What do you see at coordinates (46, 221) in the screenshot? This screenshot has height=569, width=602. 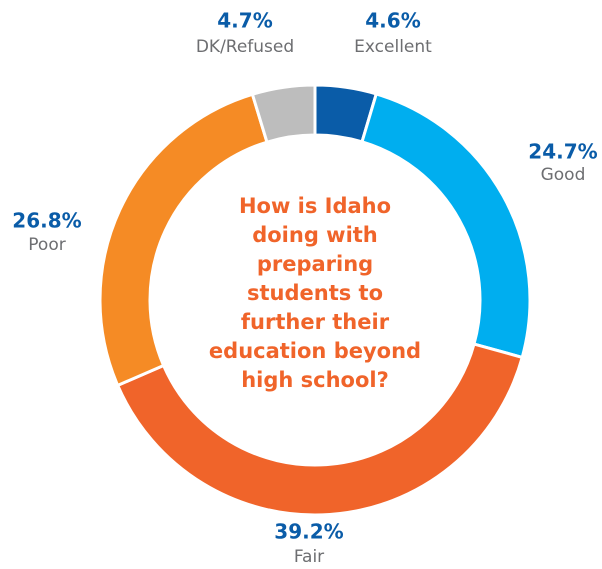 I see `value-label: 26.8%` at bounding box center [46, 221].